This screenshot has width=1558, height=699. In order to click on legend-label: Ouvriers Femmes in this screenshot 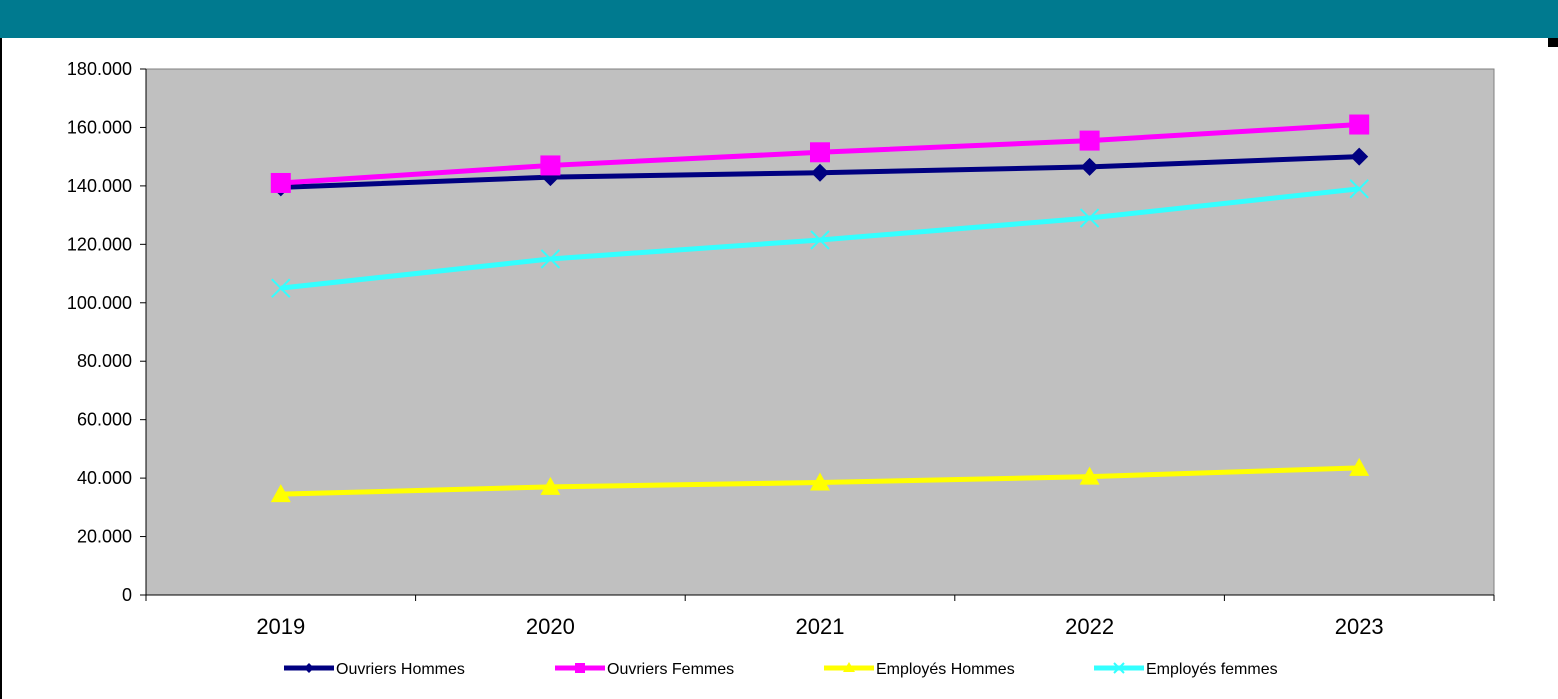, I will do `click(670, 669)`.